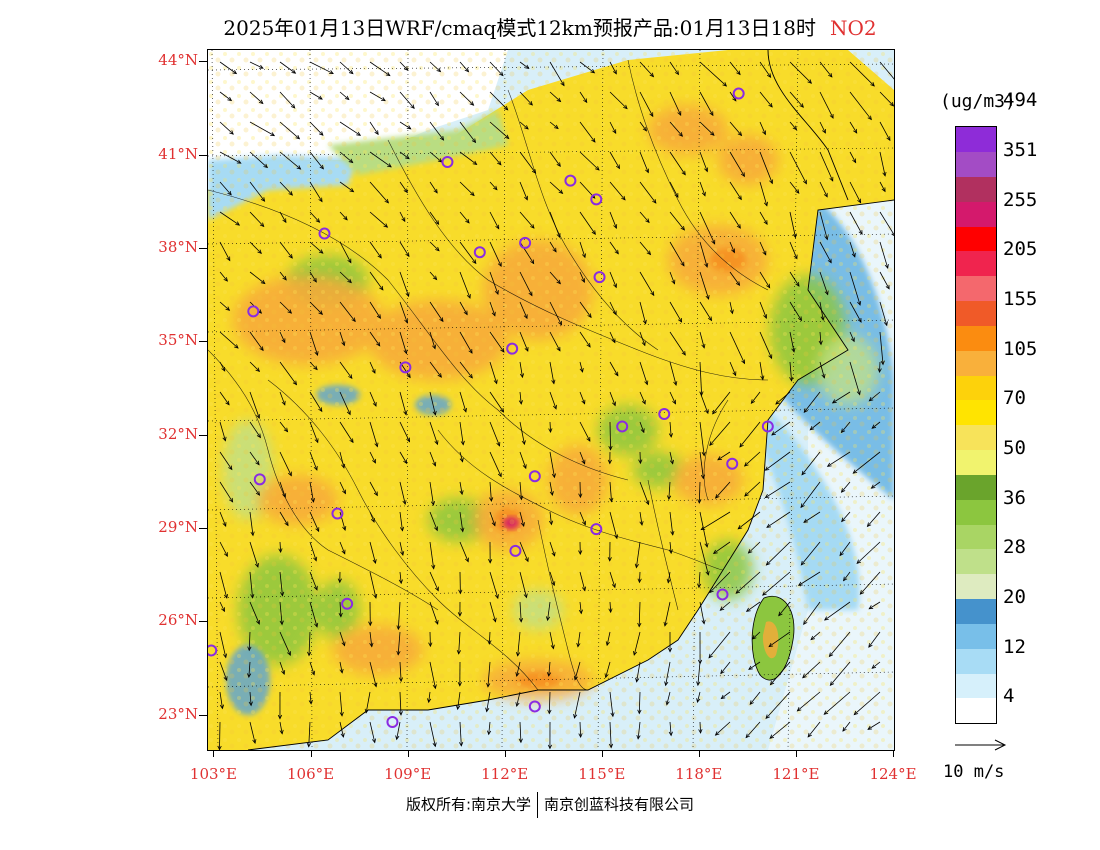  What do you see at coordinates (468, 804) in the screenshot?
I see `copyright-left: 版权所有:南京大学` at bounding box center [468, 804].